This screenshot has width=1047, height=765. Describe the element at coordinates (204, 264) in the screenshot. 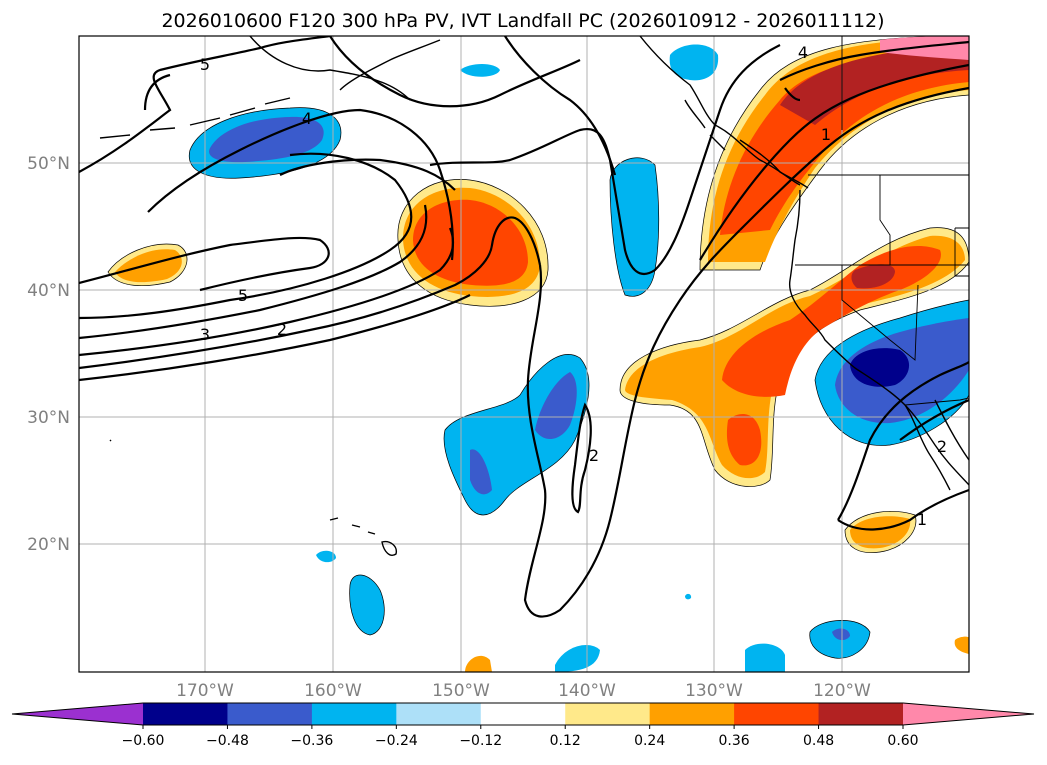

I see `pv-contour-5-west` at that location.